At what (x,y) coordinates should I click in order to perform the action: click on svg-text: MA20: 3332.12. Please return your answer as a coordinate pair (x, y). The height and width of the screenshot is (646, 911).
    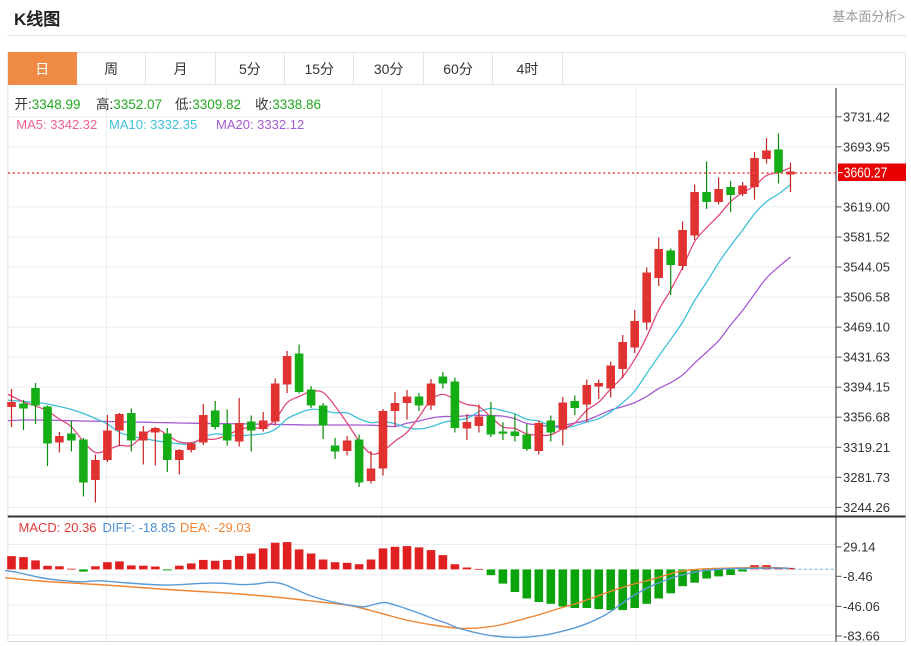
    Looking at the image, I should click on (260, 124).